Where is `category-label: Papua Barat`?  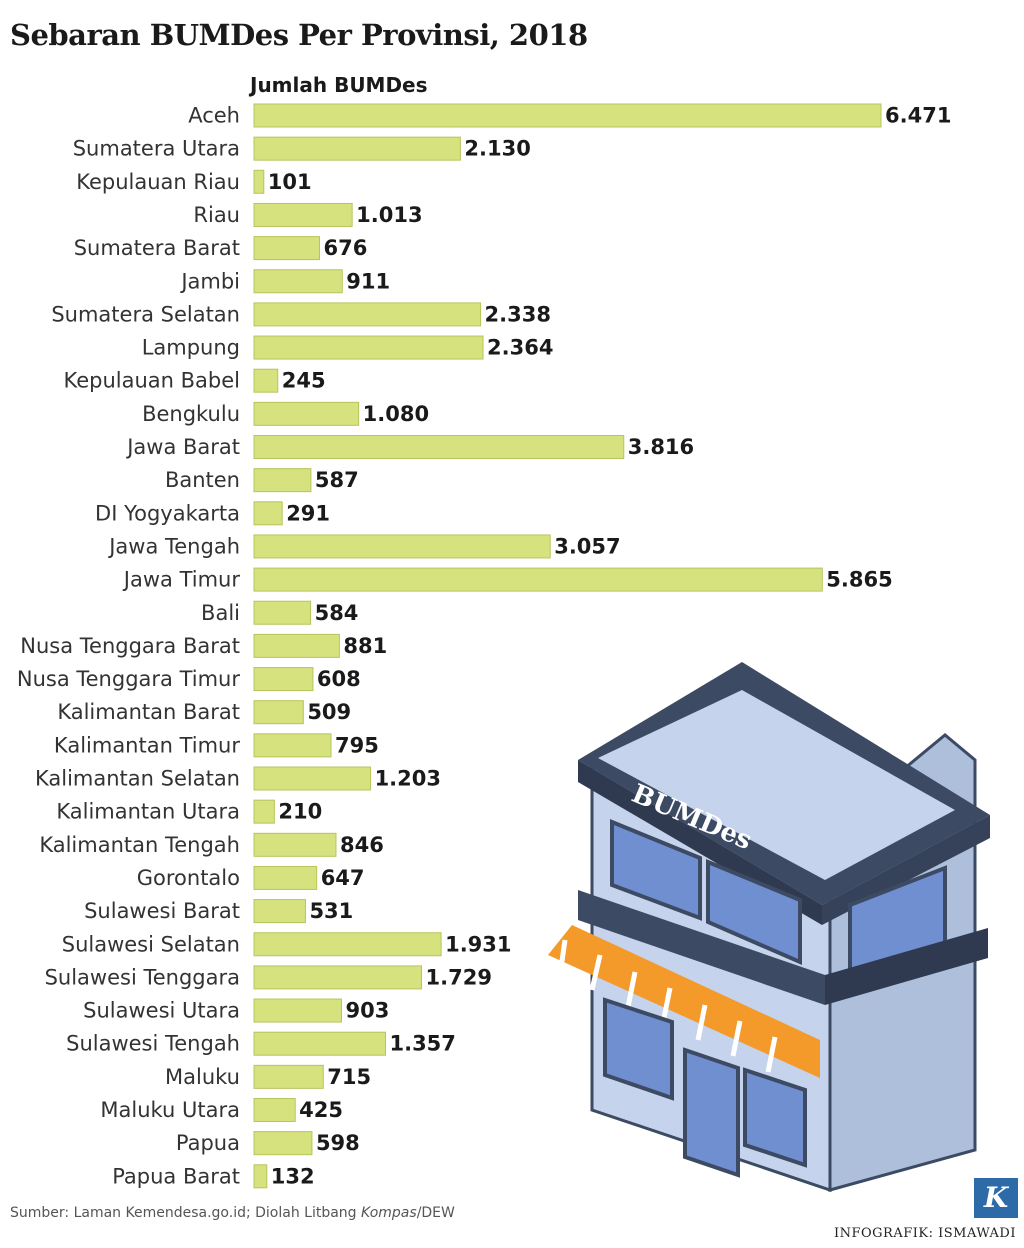 category-label: Papua Barat is located at coordinates (176, 1176).